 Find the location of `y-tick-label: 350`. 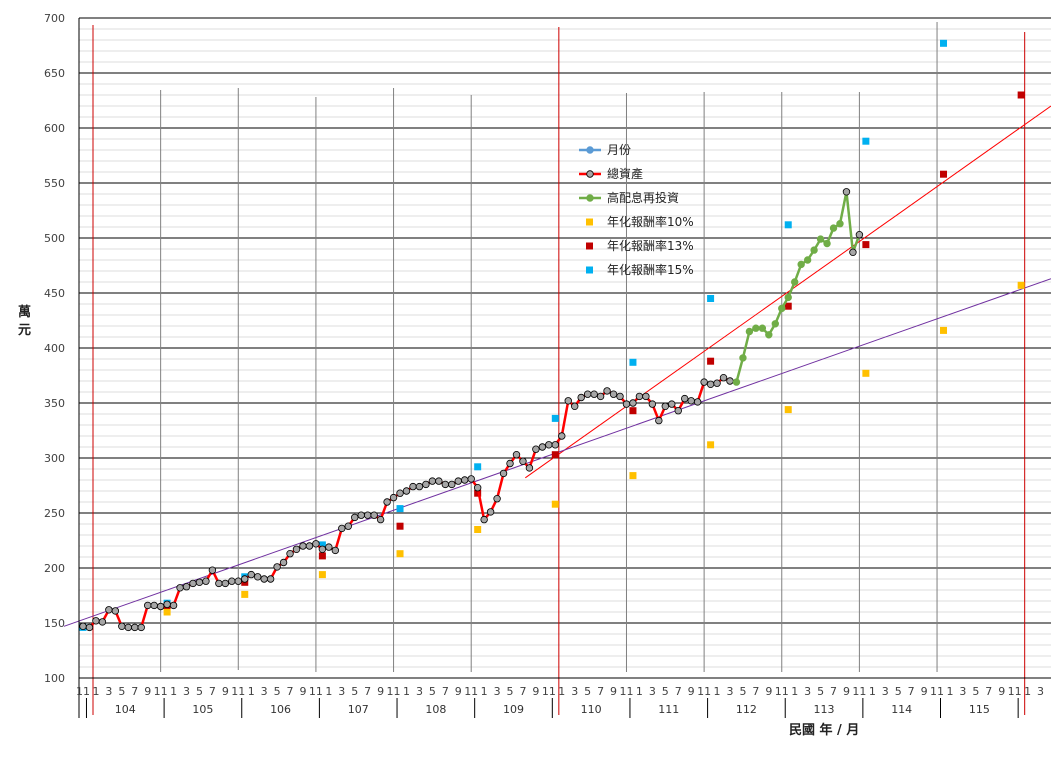

y-tick-label: 350 is located at coordinates (54, 403).